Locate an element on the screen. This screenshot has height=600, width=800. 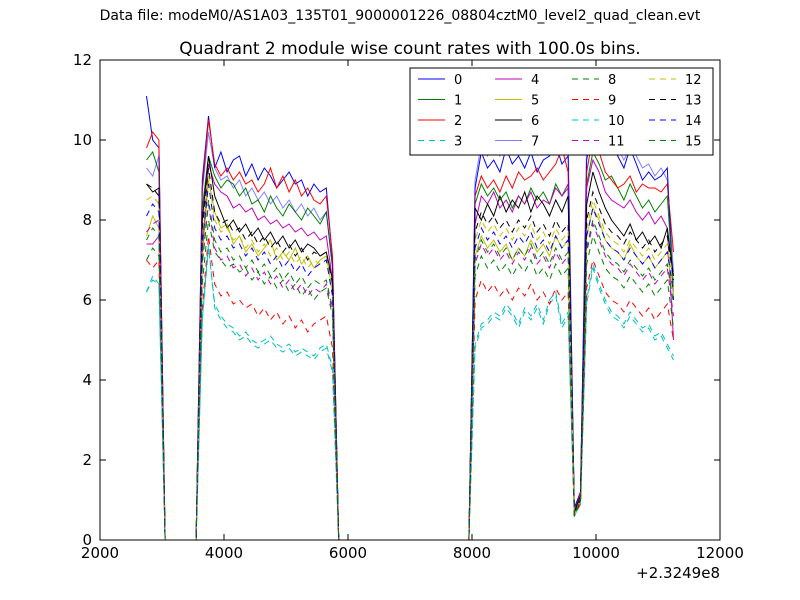
x-tick-label: 10000 is located at coordinates (596, 553).